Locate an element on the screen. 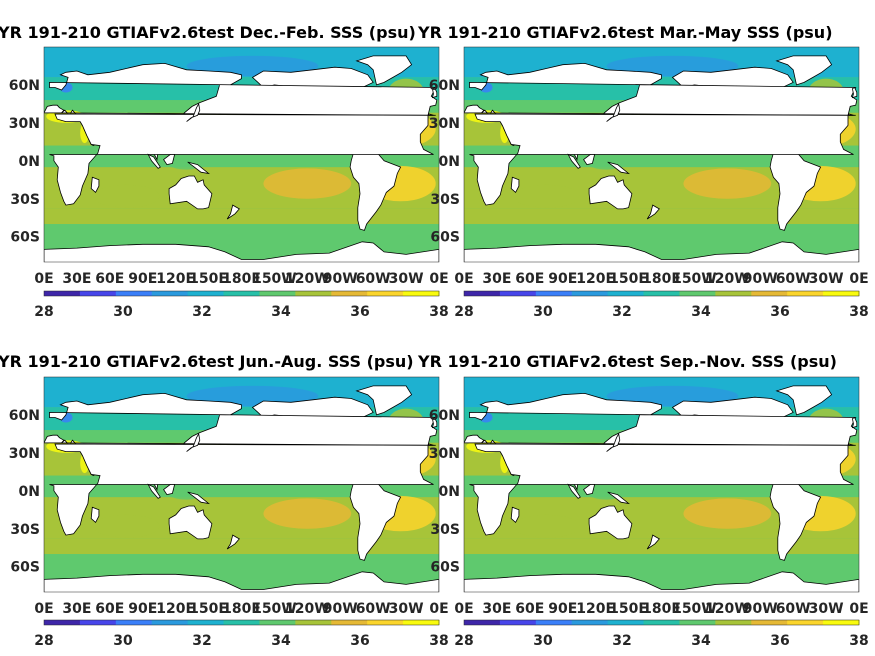  x-tick-label: 180E is located at coordinates (661, 609).